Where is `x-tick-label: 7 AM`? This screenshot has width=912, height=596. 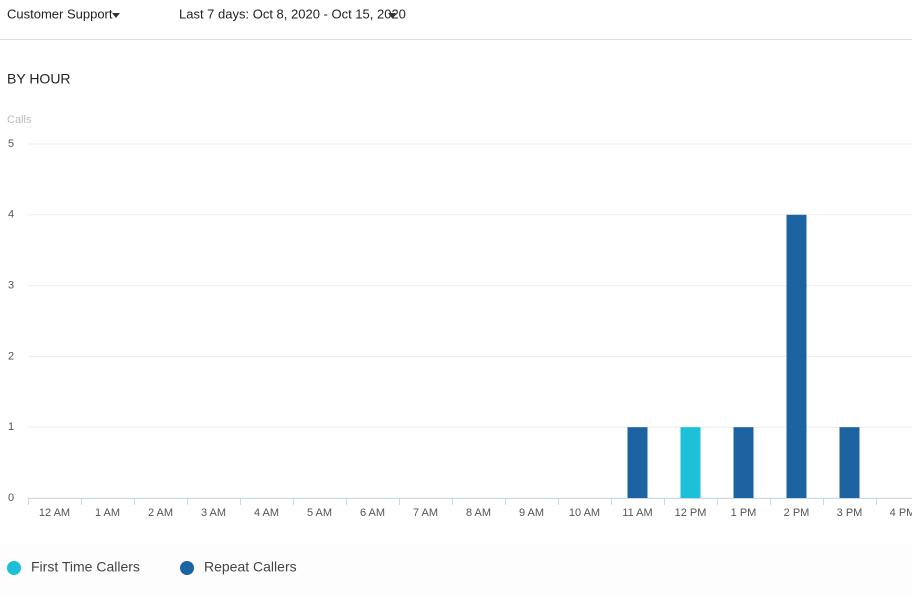 x-tick-label: 7 AM is located at coordinates (425, 513).